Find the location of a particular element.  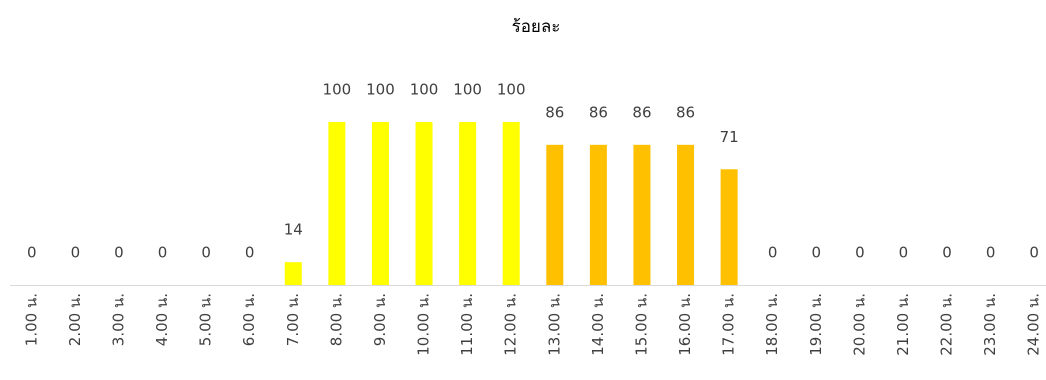

x-tick-label: 2.00 น. is located at coordinates (75, 319).